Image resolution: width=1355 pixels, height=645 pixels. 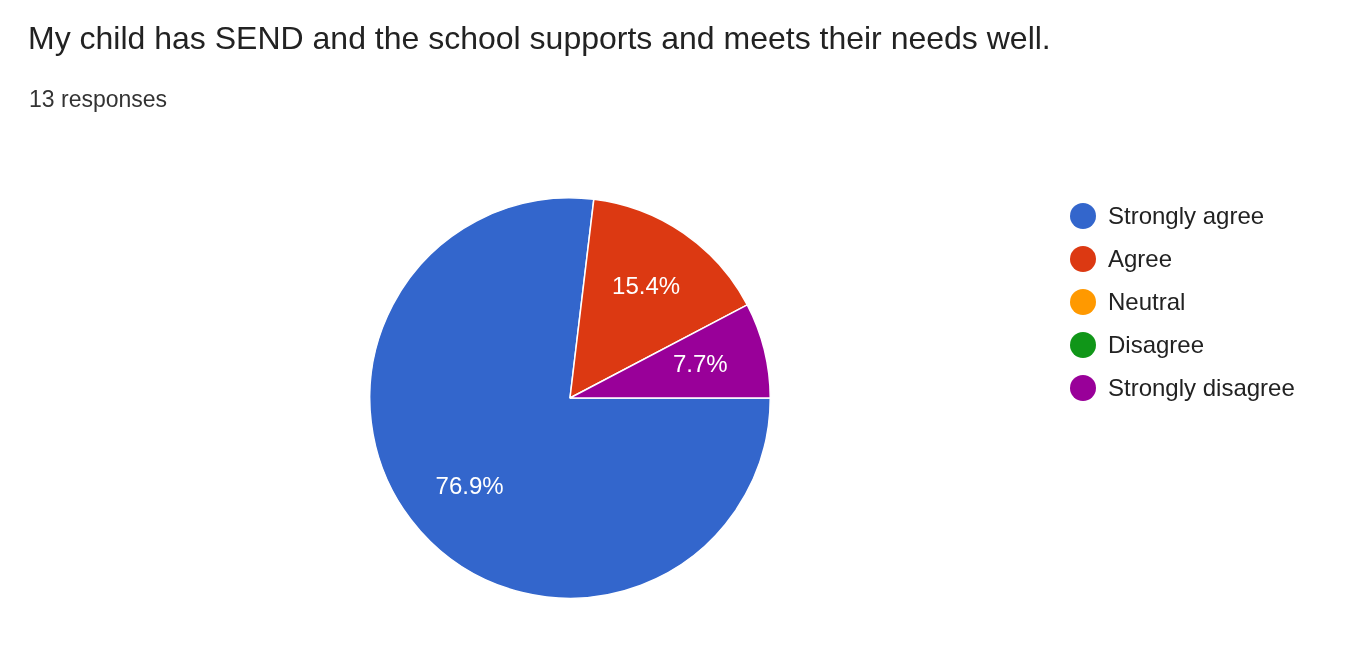 What do you see at coordinates (1140, 258) in the screenshot?
I see `legend-label: Agree` at bounding box center [1140, 258].